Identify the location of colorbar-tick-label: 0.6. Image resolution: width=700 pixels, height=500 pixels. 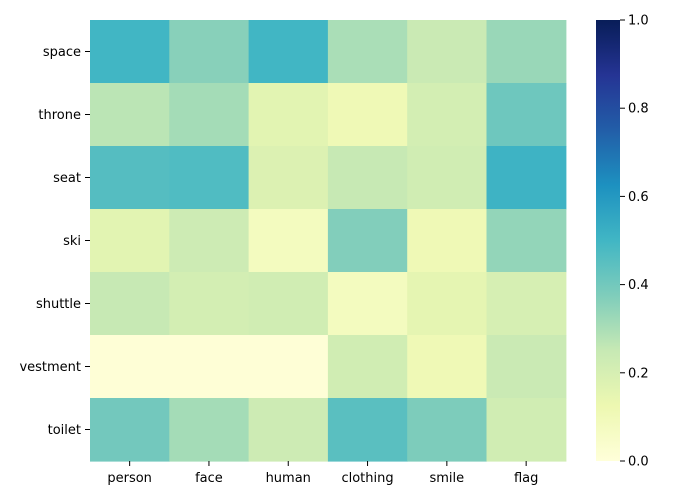
(638, 197).